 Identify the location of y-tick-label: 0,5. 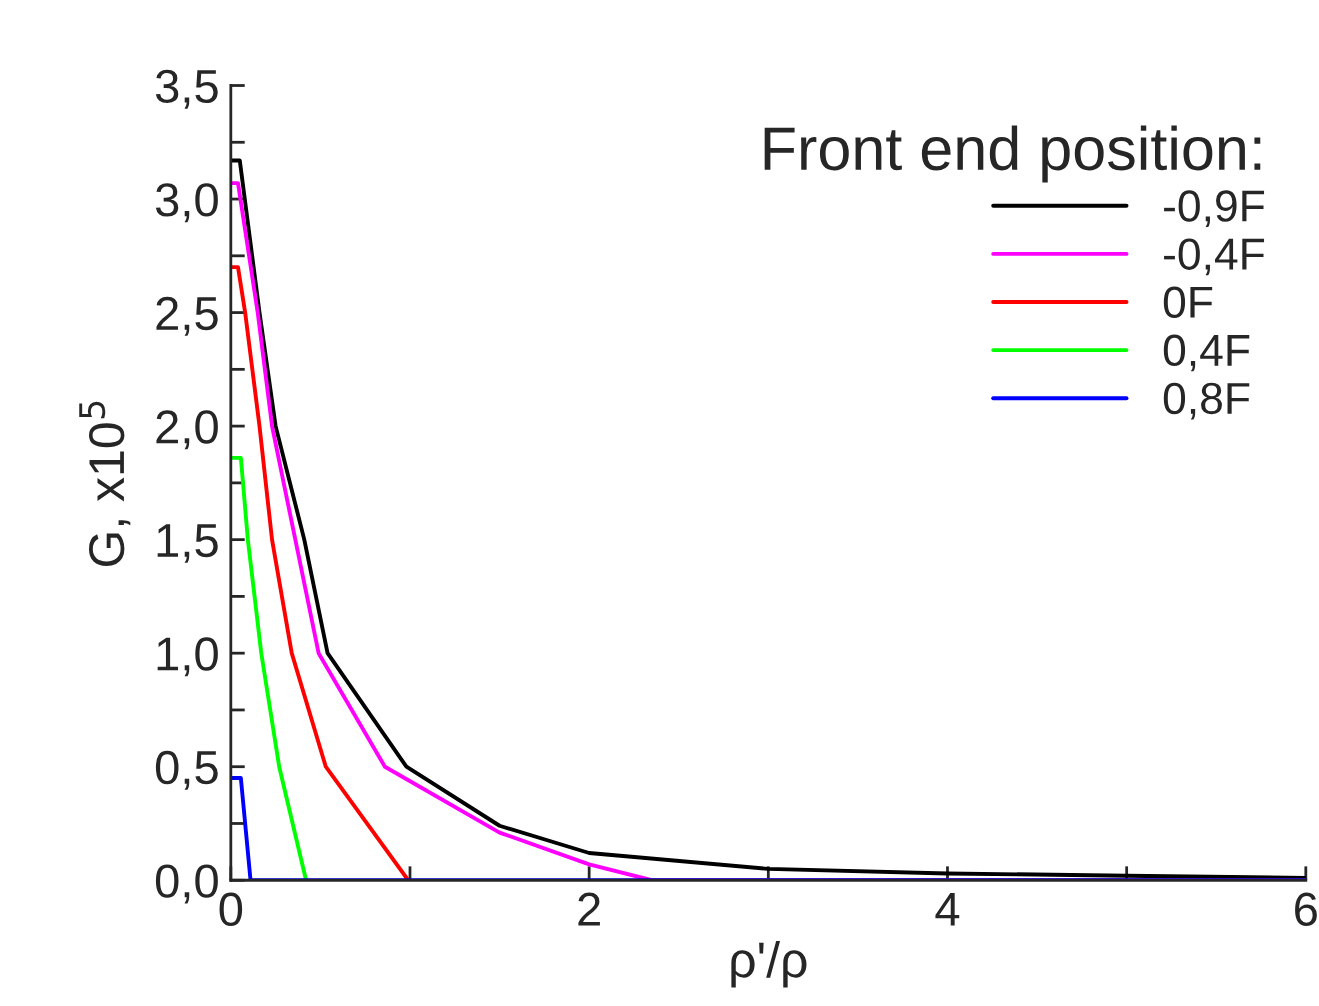
(186, 770).